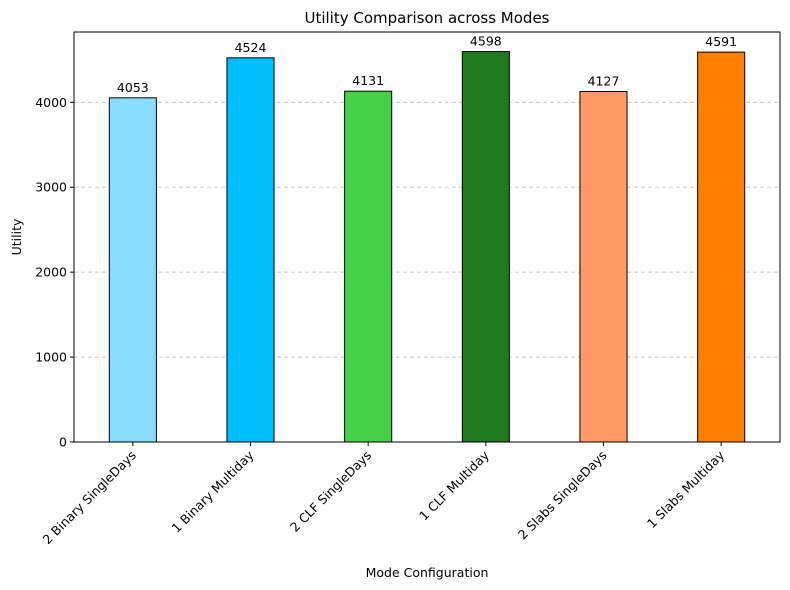 The height and width of the screenshot is (590, 790). What do you see at coordinates (721, 41) in the screenshot?
I see `bar-value-label: 4591` at bounding box center [721, 41].